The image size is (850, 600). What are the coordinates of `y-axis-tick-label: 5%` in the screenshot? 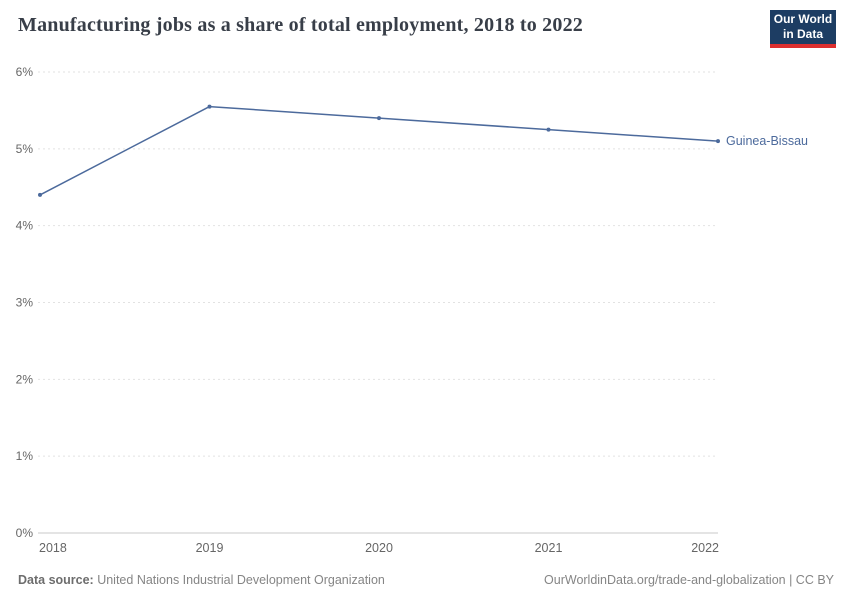 It's located at (25, 149).